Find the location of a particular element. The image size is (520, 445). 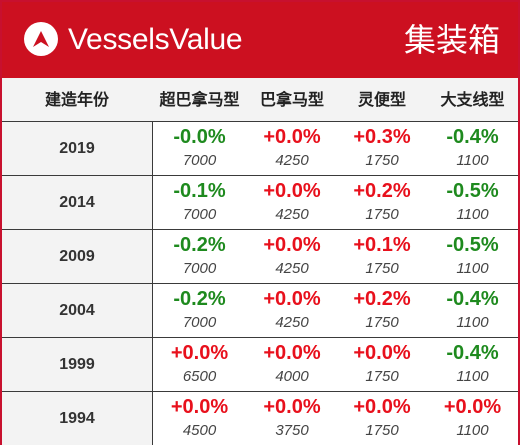

table-row: 2014 -0.1% 7000 +0.0% 4250 +0.2% 1750 -0.5% 1100 is located at coordinates (260, 203).